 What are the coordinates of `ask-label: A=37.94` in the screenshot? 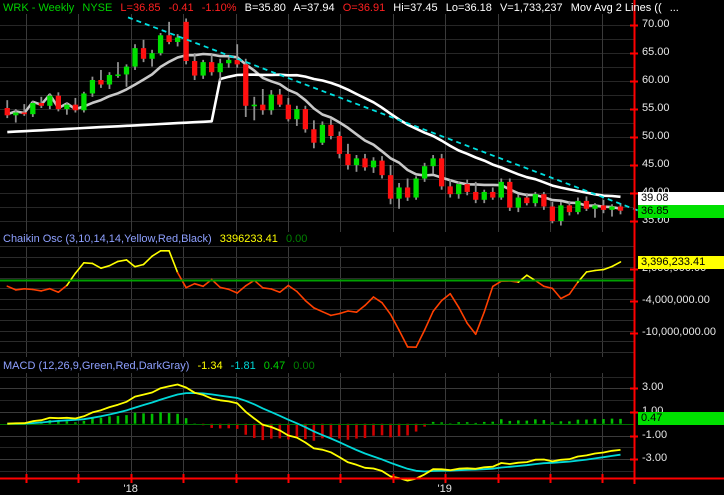 It's located at (314, 8).